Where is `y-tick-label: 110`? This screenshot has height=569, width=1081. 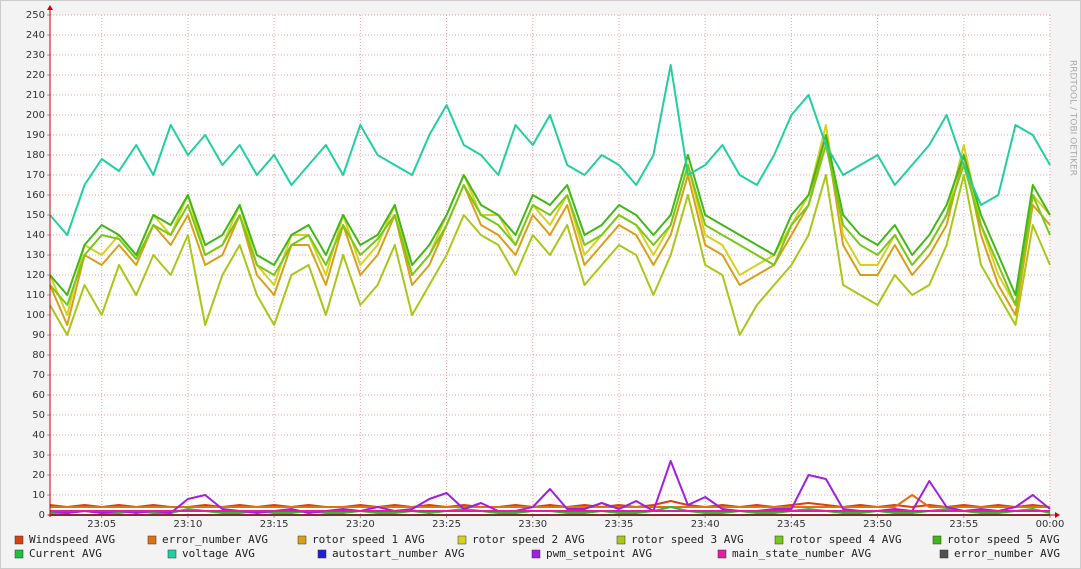
y-tick-label: 110 is located at coordinates (35, 295).